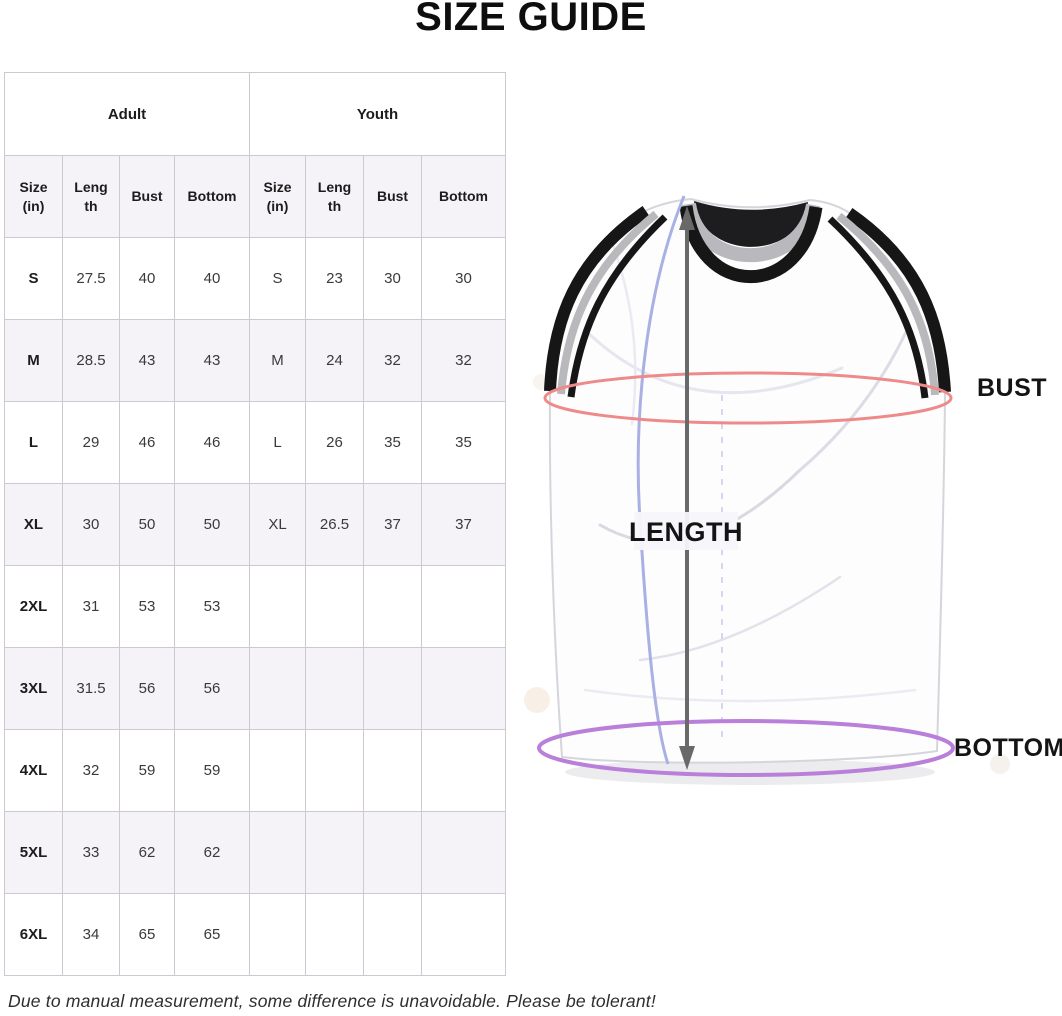 The width and height of the screenshot is (1062, 1016). Describe the element at coordinates (378, 114) in the screenshot. I see `group-header-youth: Youth` at that location.